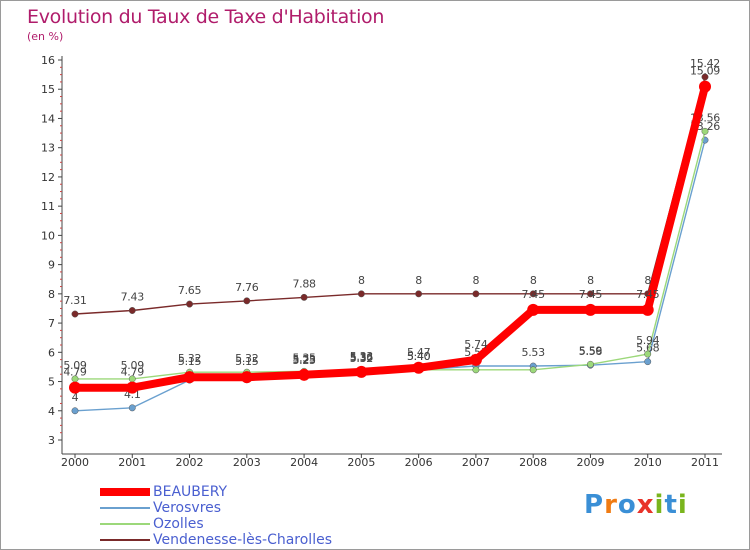 Image resolution: width=750 pixels, height=550 pixels. What do you see at coordinates (48, 235) in the screenshot?
I see `y-tick-label: 10` at bounding box center [48, 235].